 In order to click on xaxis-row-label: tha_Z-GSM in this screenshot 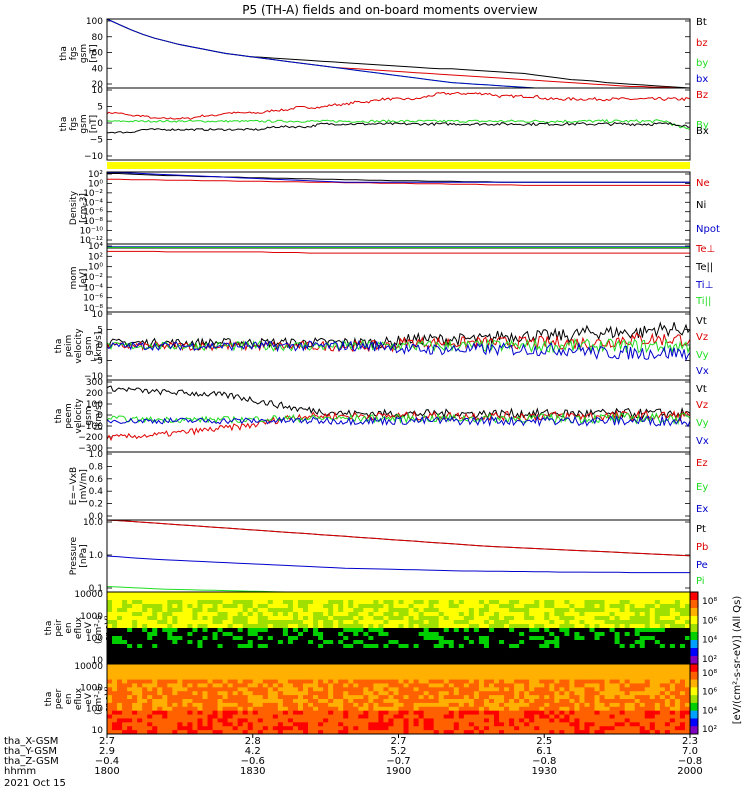, I will do `click(31, 761)`.